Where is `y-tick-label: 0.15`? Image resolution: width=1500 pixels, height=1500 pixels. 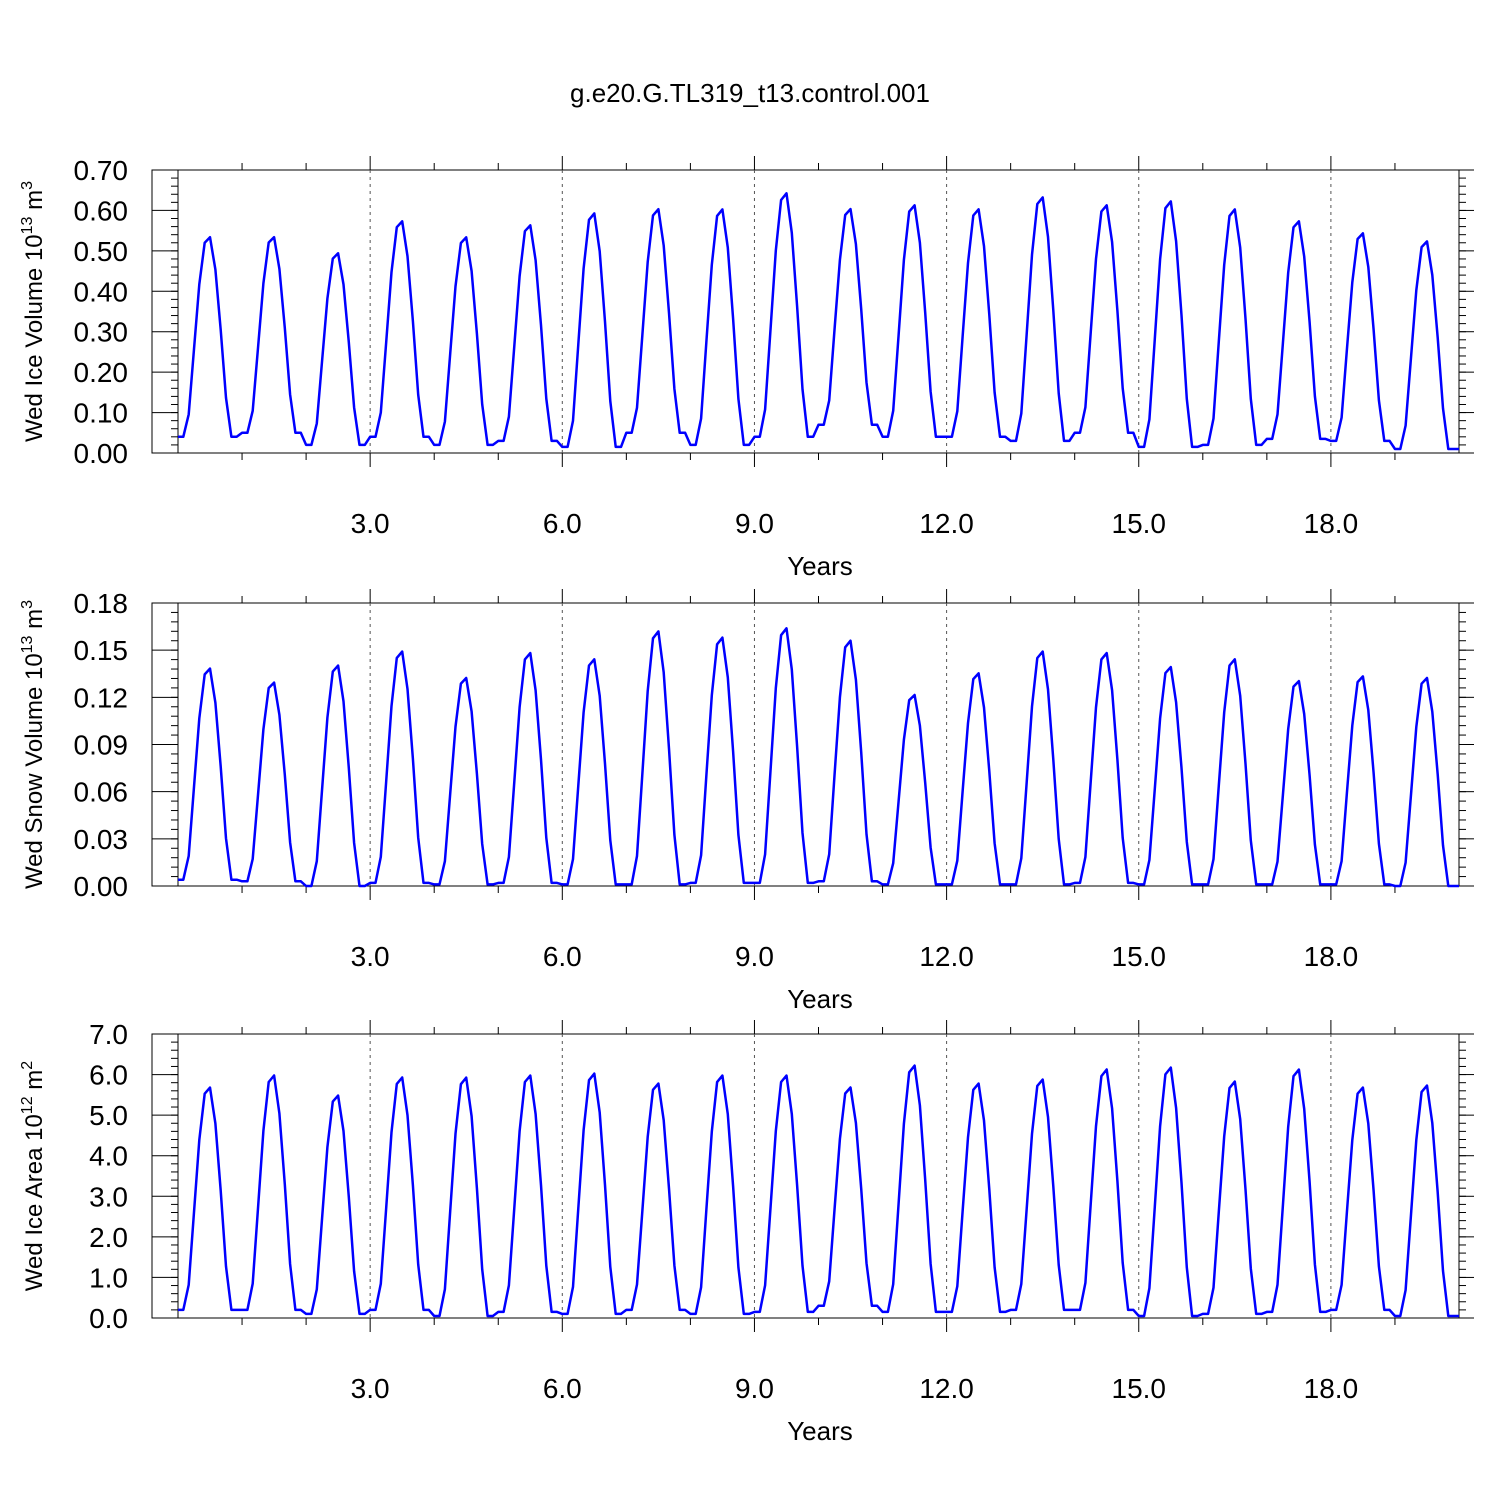
y-tick-label: 0.15 is located at coordinates (101, 650).